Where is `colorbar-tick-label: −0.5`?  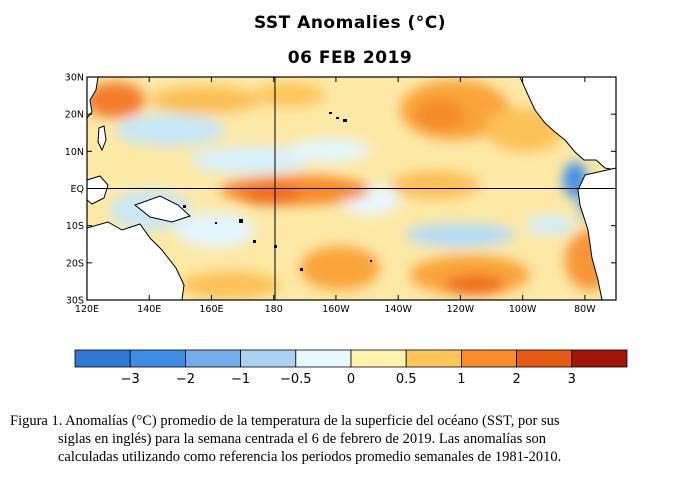
colorbar-tick-label: −0.5 is located at coordinates (296, 379).